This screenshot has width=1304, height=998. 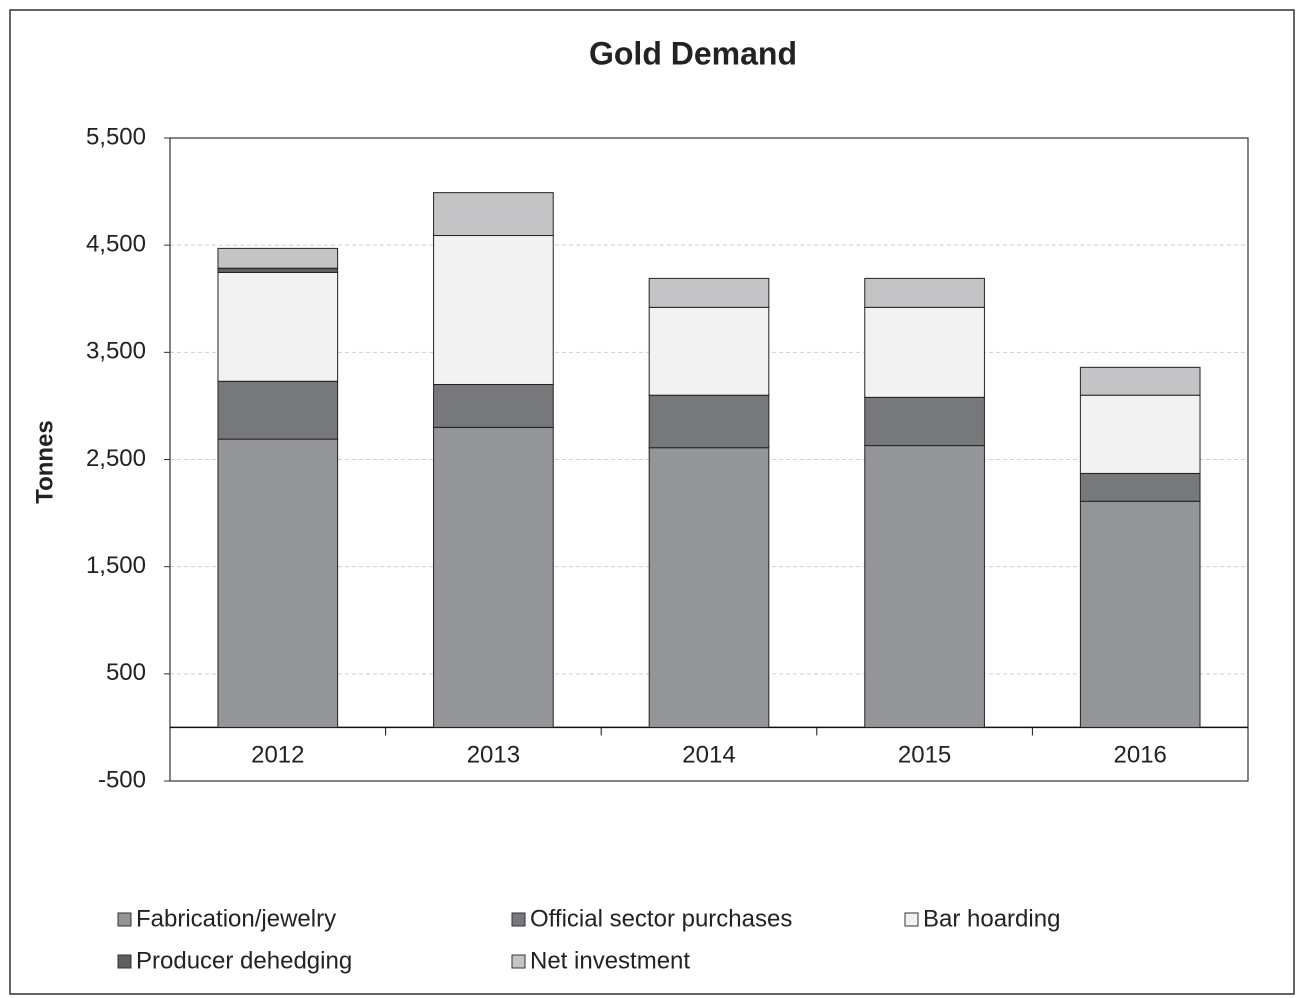 What do you see at coordinates (116, 136) in the screenshot?
I see `y-tick-label: 5,500` at bounding box center [116, 136].